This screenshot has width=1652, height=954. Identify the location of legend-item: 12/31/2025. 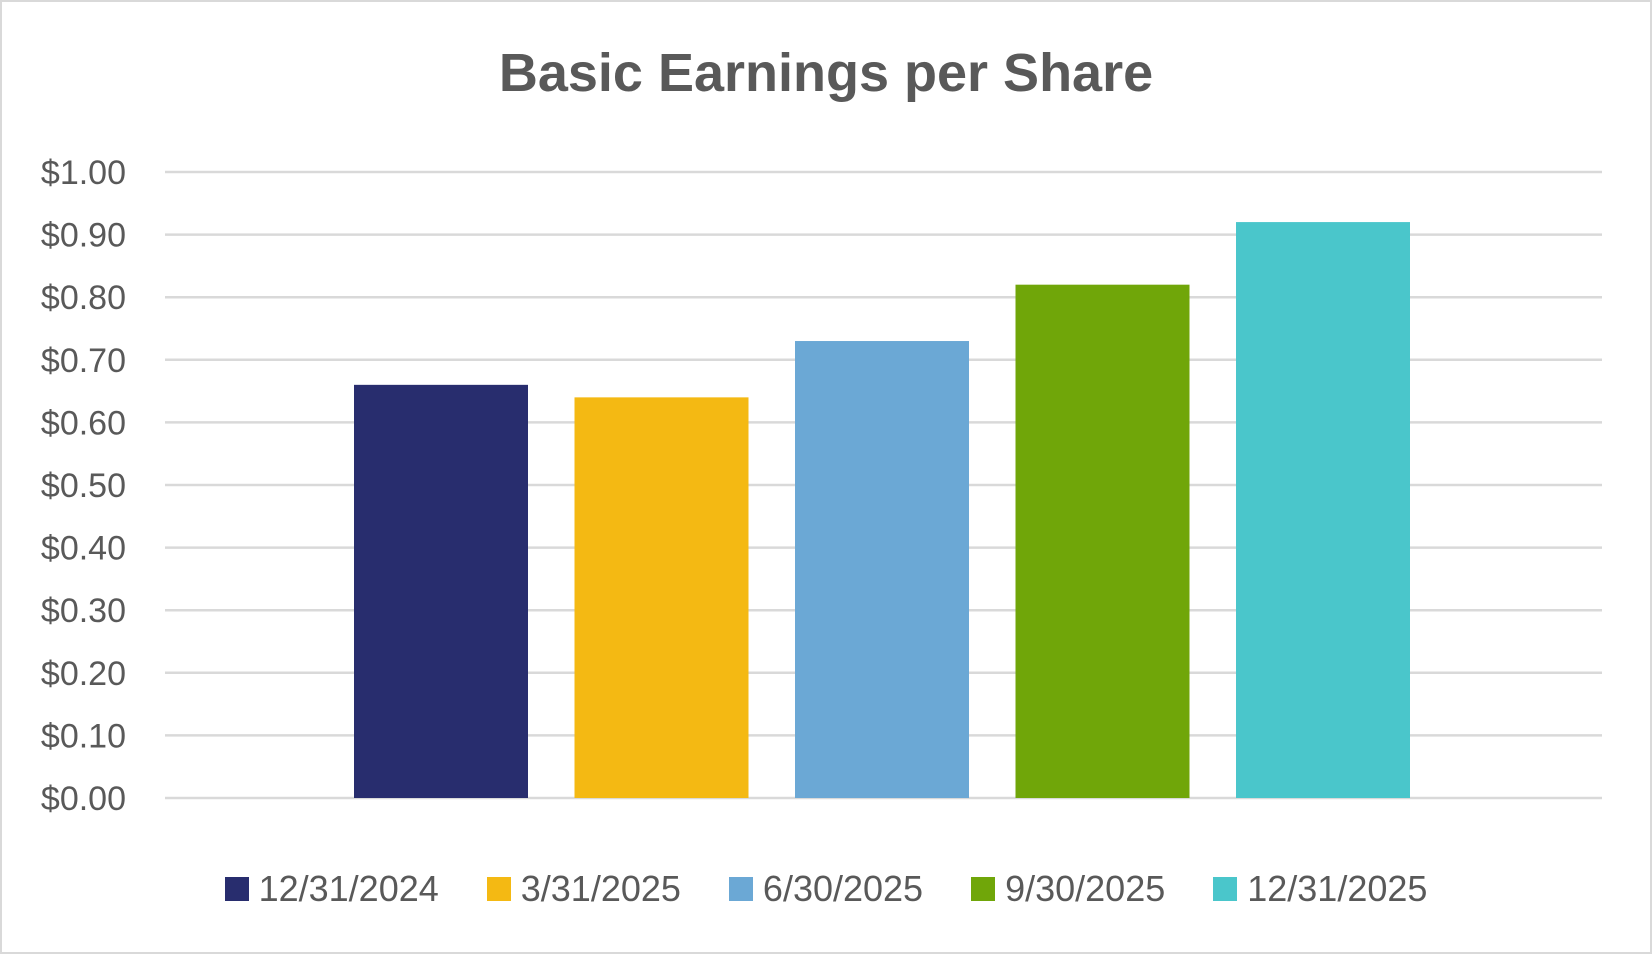
(1320, 889).